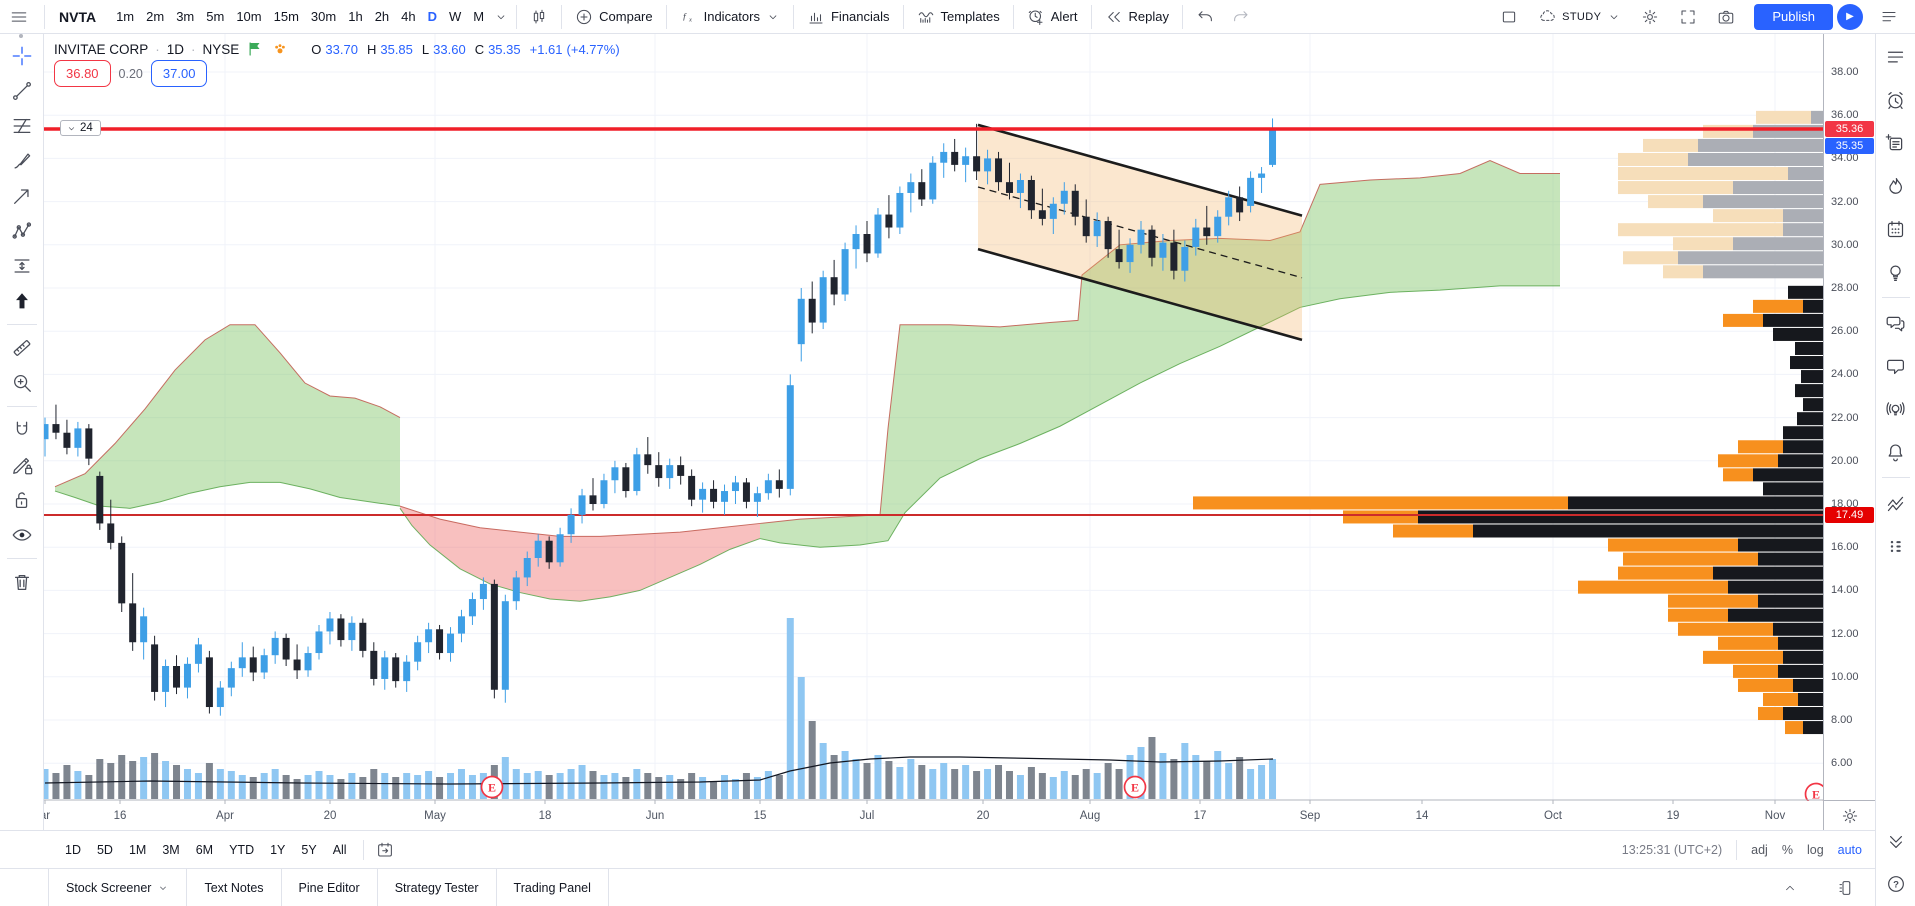  I want to click on time-axis-label: 20, so click(983, 816).